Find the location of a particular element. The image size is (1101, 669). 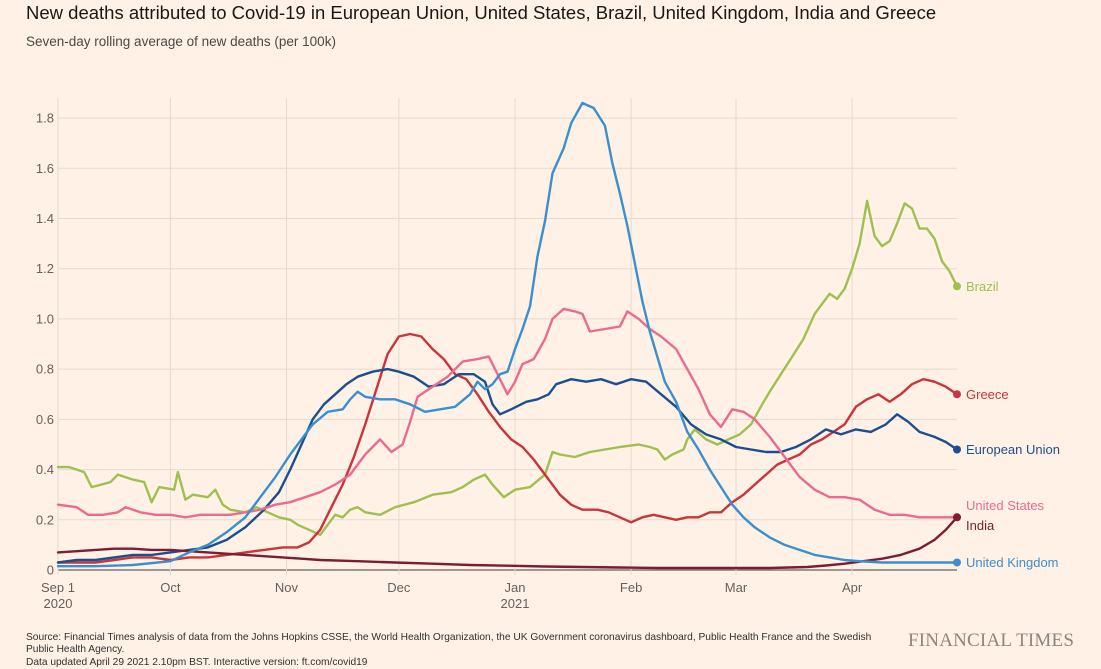

brazil-end-marker is located at coordinates (957, 286).